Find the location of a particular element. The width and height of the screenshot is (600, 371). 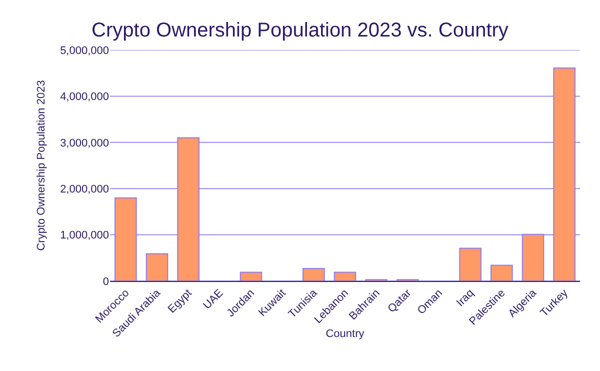

y-tick-label: 0 is located at coordinates (105, 282).